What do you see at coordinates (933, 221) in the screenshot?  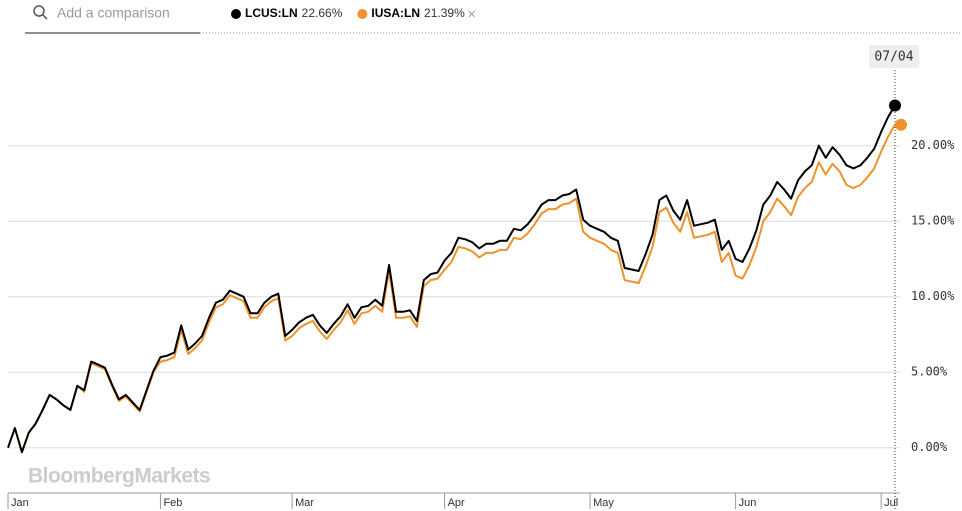 I see `y-tick-label: 15.00%` at bounding box center [933, 221].